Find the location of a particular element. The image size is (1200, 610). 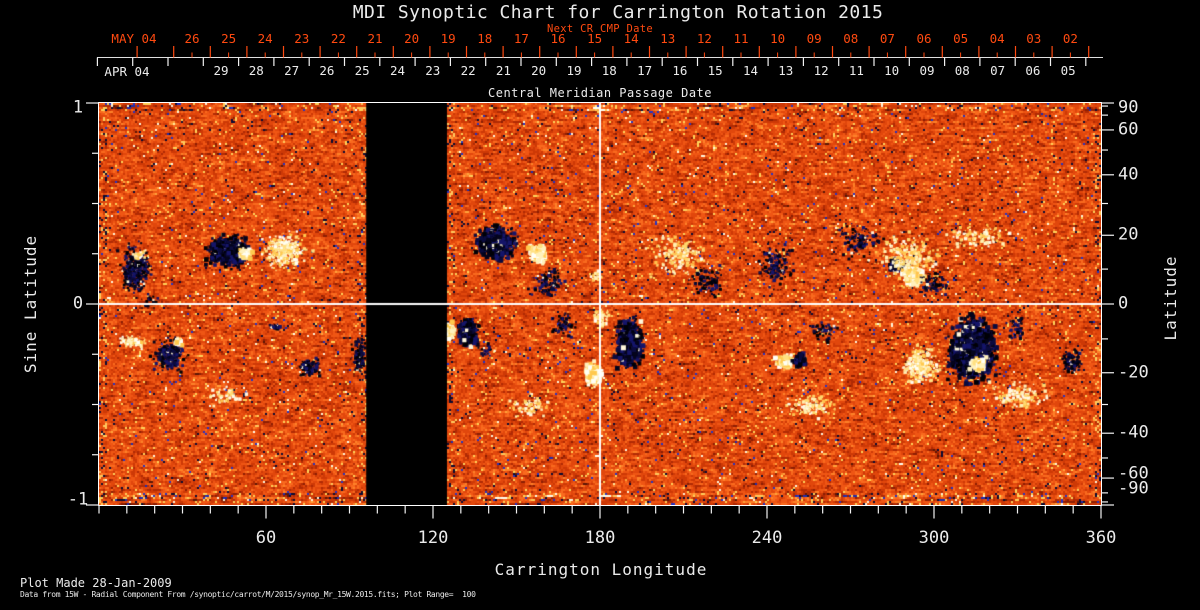

next-cr-day-label: 13 is located at coordinates (668, 38).